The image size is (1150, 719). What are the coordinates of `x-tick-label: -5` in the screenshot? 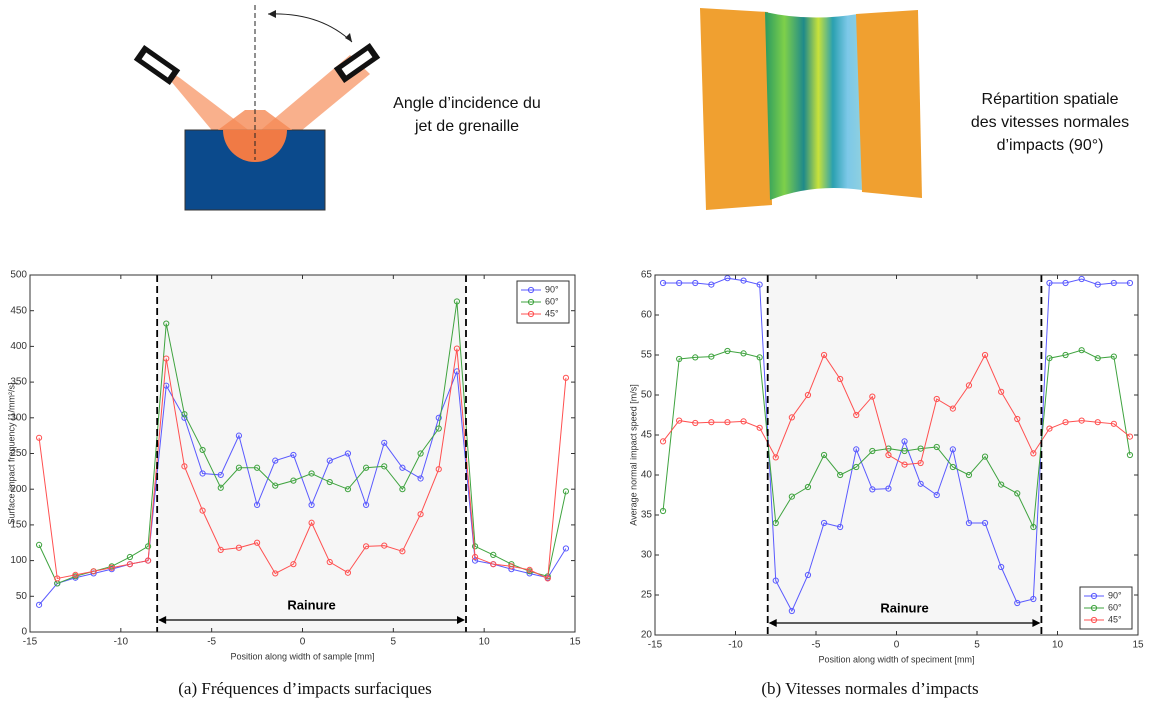 It's located at (816, 645).